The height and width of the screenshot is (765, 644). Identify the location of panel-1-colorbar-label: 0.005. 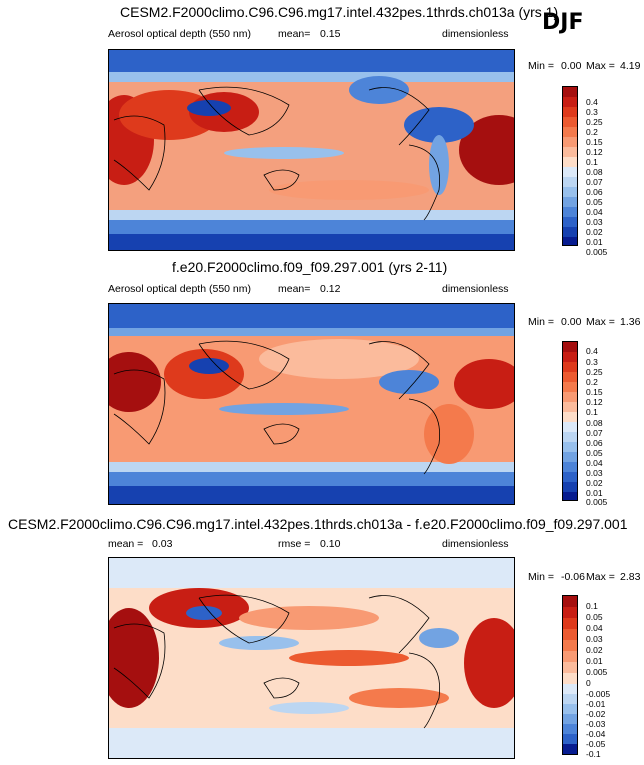
(597, 252).